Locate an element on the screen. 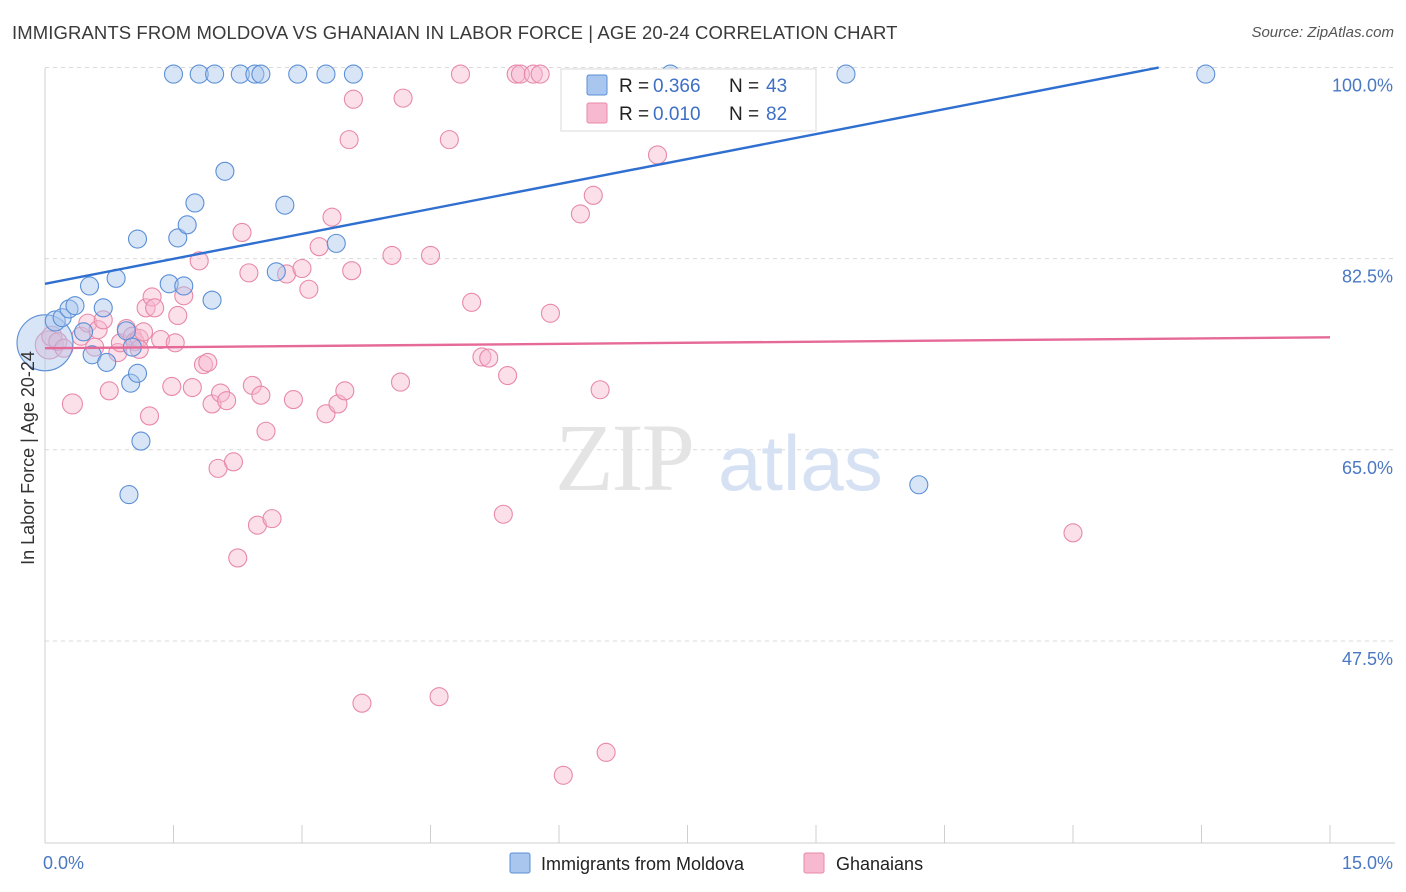 The width and height of the screenshot is (1406, 892). y-tick-label: 65.0% is located at coordinates (1367, 468).